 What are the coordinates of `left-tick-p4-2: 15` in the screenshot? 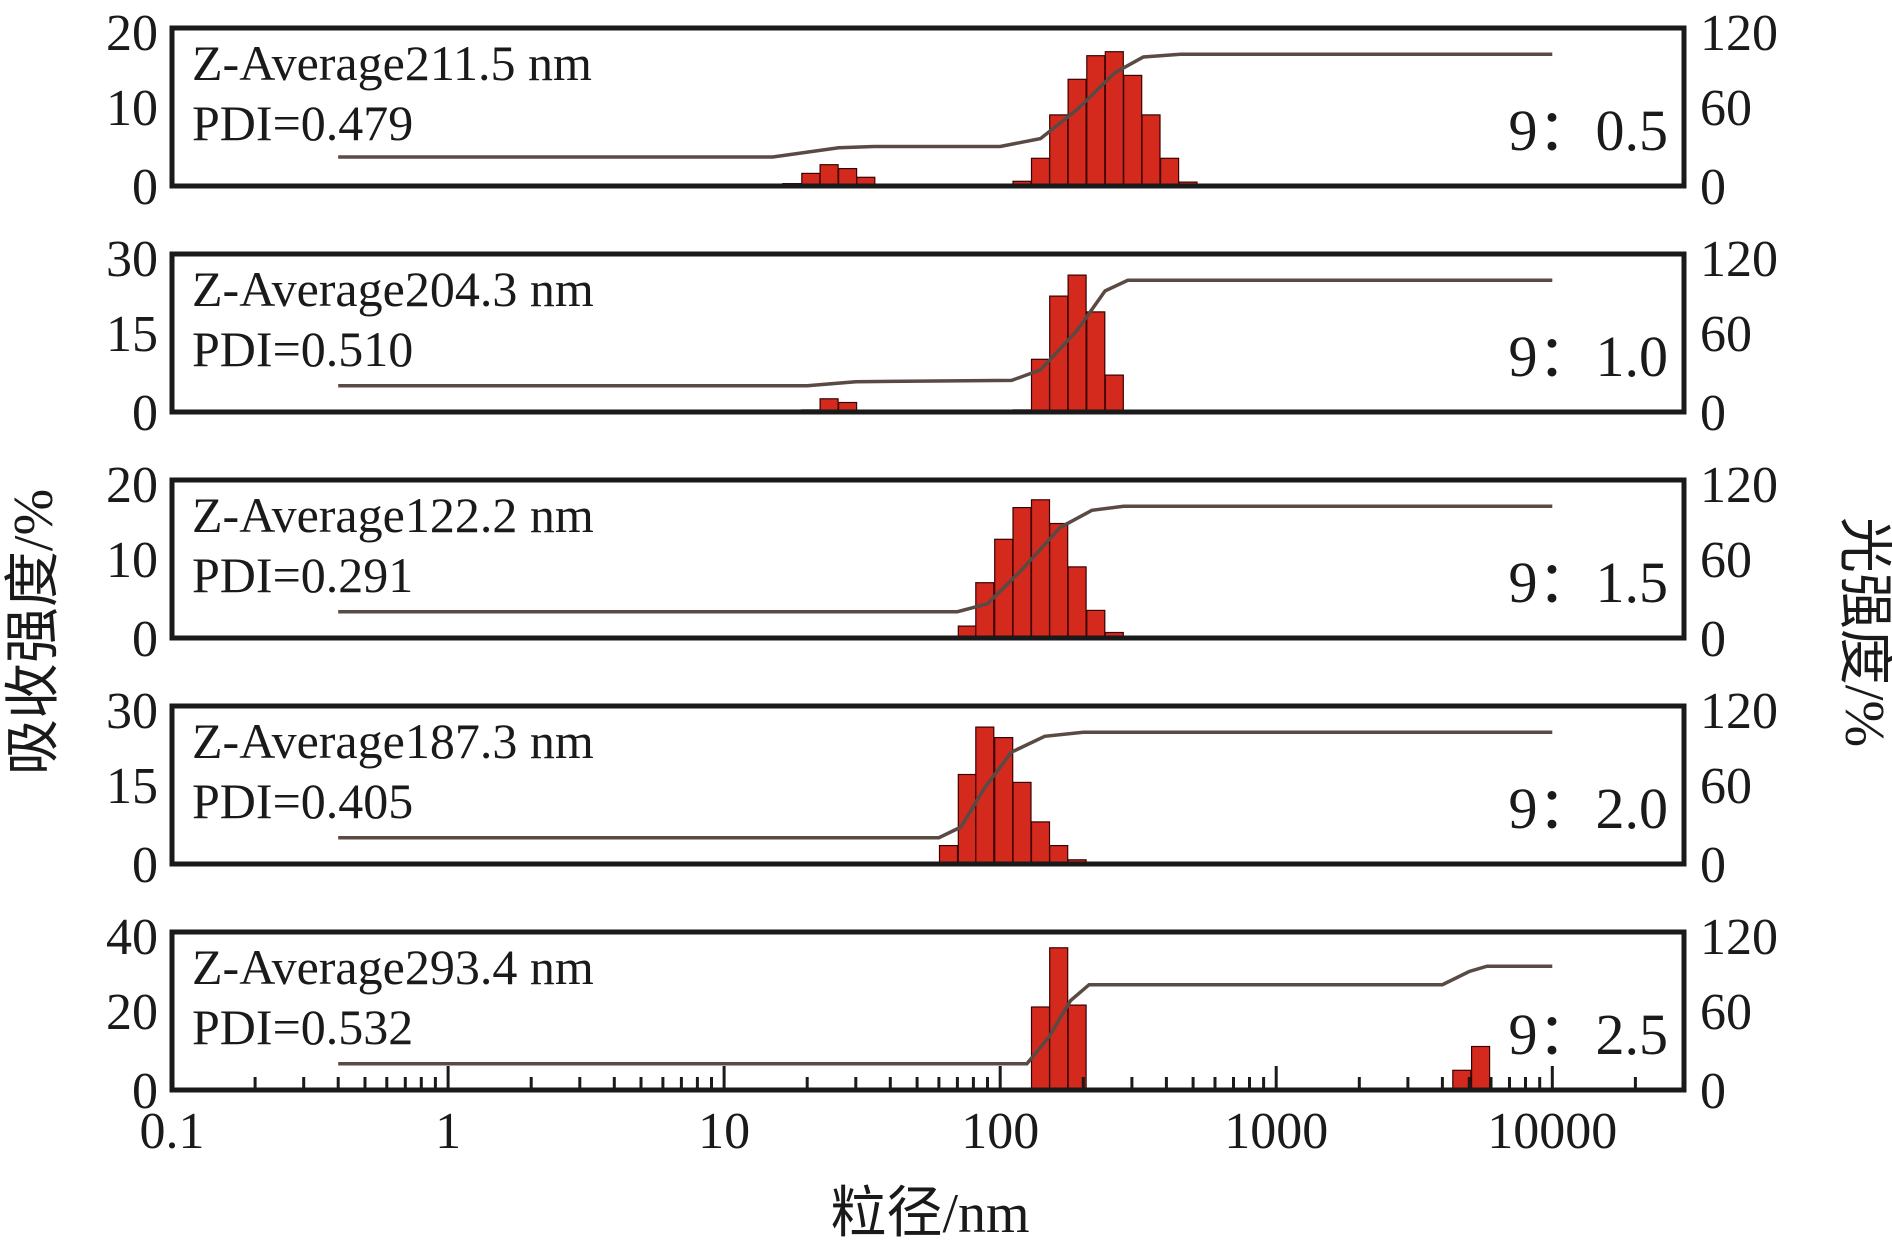 It's located at (132, 786).